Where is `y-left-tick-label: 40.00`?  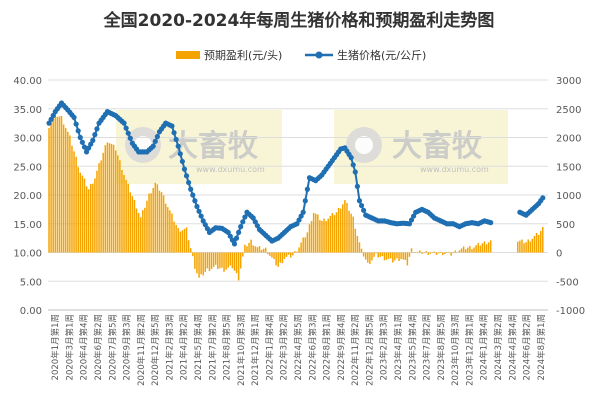
y-left-tick-label: 40.00 is located at coordinates (27, 81).